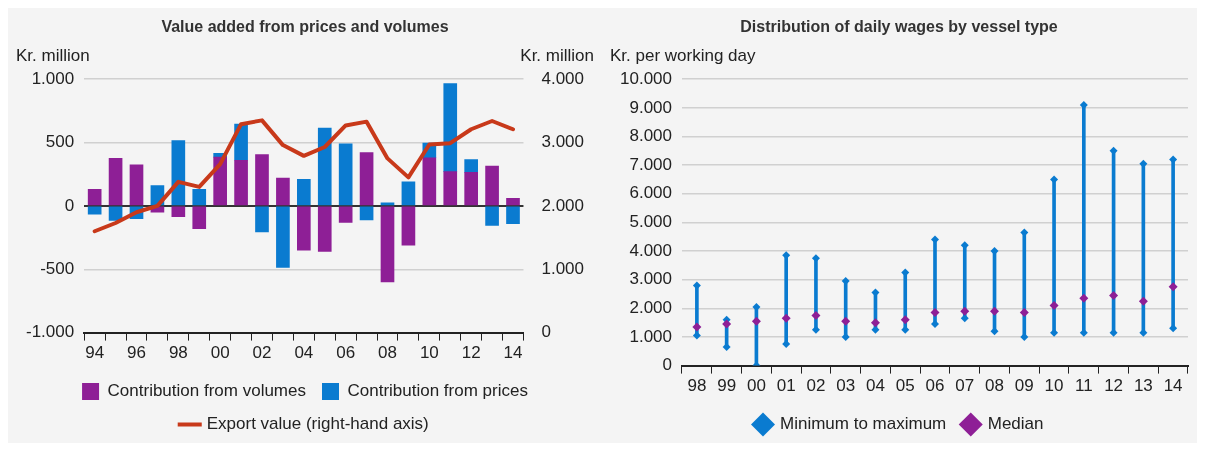 The image size is (1205, 451). What do you see at coordinates (846, 386) in the screenshot?
I see `x-tick-label: 03` at bounding box center [846, 386].